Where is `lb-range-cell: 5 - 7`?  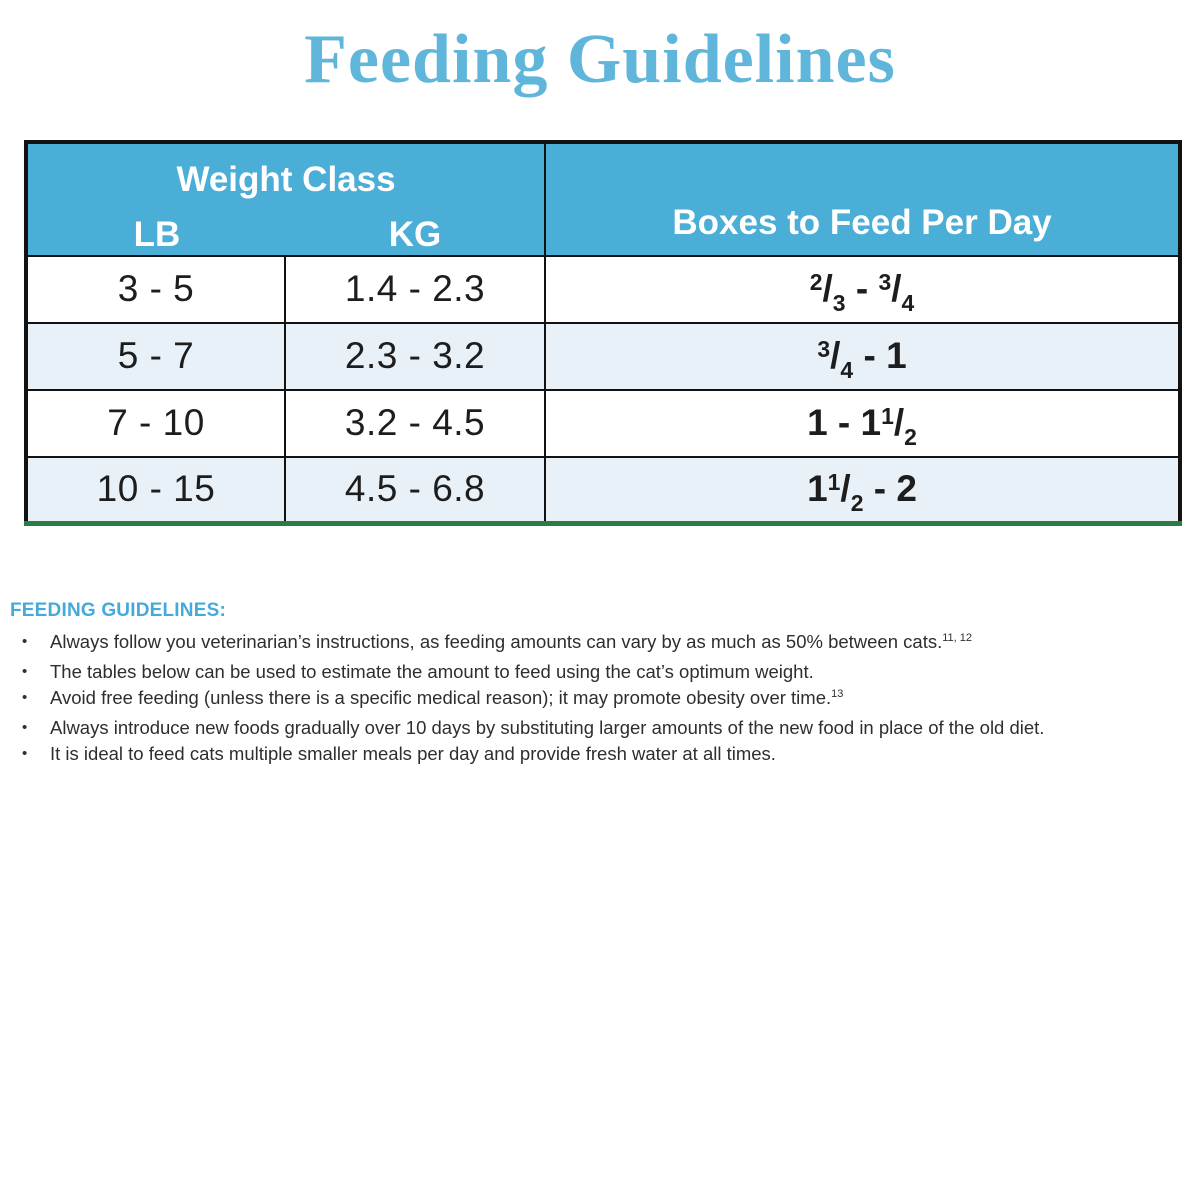
lb-range-cell: 5 - 7 is located at coordinates (155, 356).